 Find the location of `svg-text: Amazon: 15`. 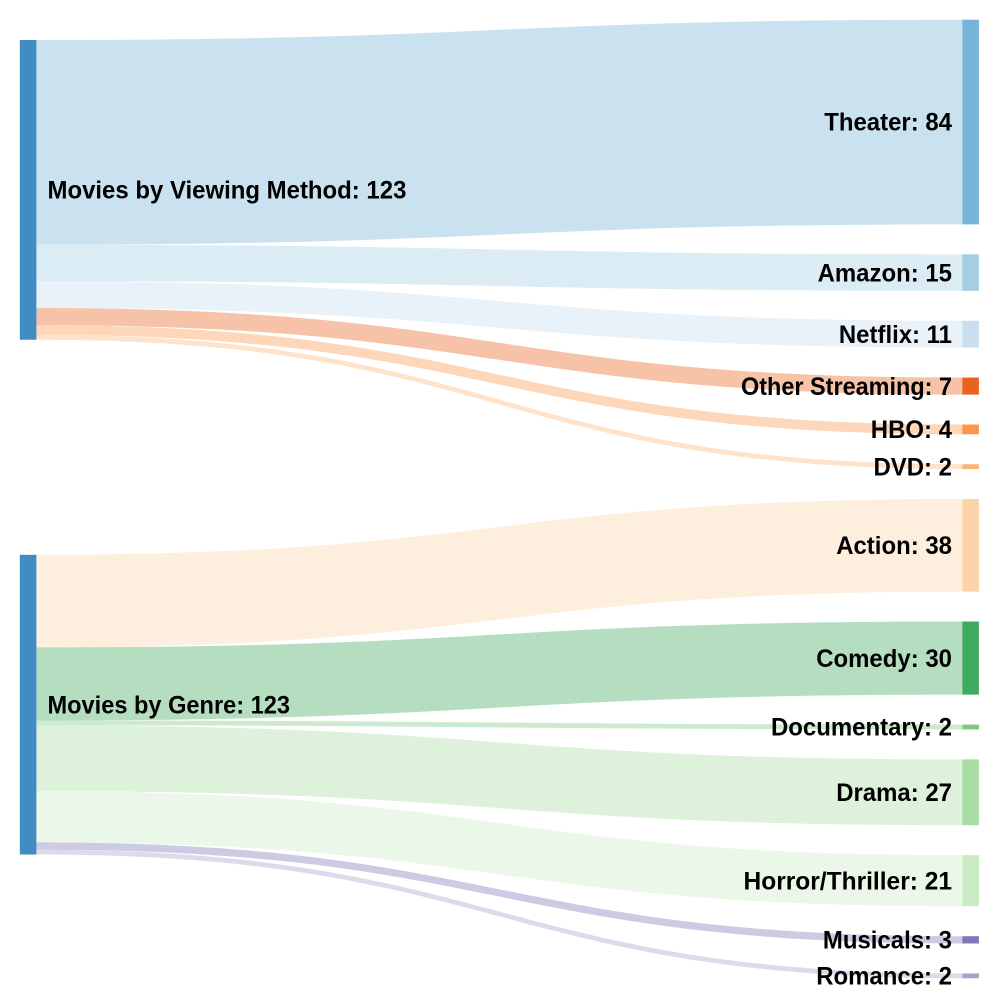

svg-text: Amazon: 15 is located at coordinates (885, 273).